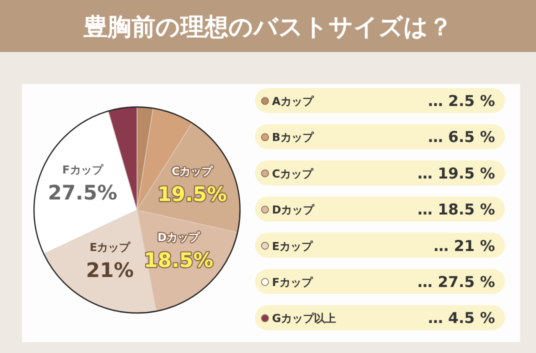 This screenshot has width=536, height=353. I want to click on legend-label: Eカップ, so click(293, 246).